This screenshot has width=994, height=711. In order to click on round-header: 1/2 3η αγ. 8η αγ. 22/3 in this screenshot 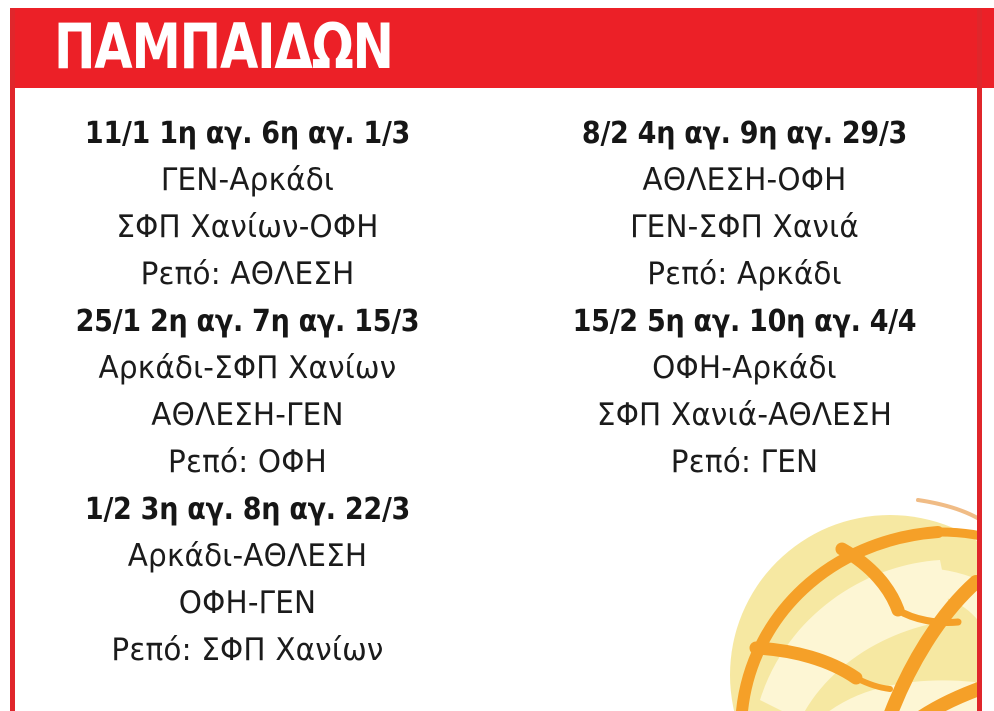, I will do `click(247, 509)`.